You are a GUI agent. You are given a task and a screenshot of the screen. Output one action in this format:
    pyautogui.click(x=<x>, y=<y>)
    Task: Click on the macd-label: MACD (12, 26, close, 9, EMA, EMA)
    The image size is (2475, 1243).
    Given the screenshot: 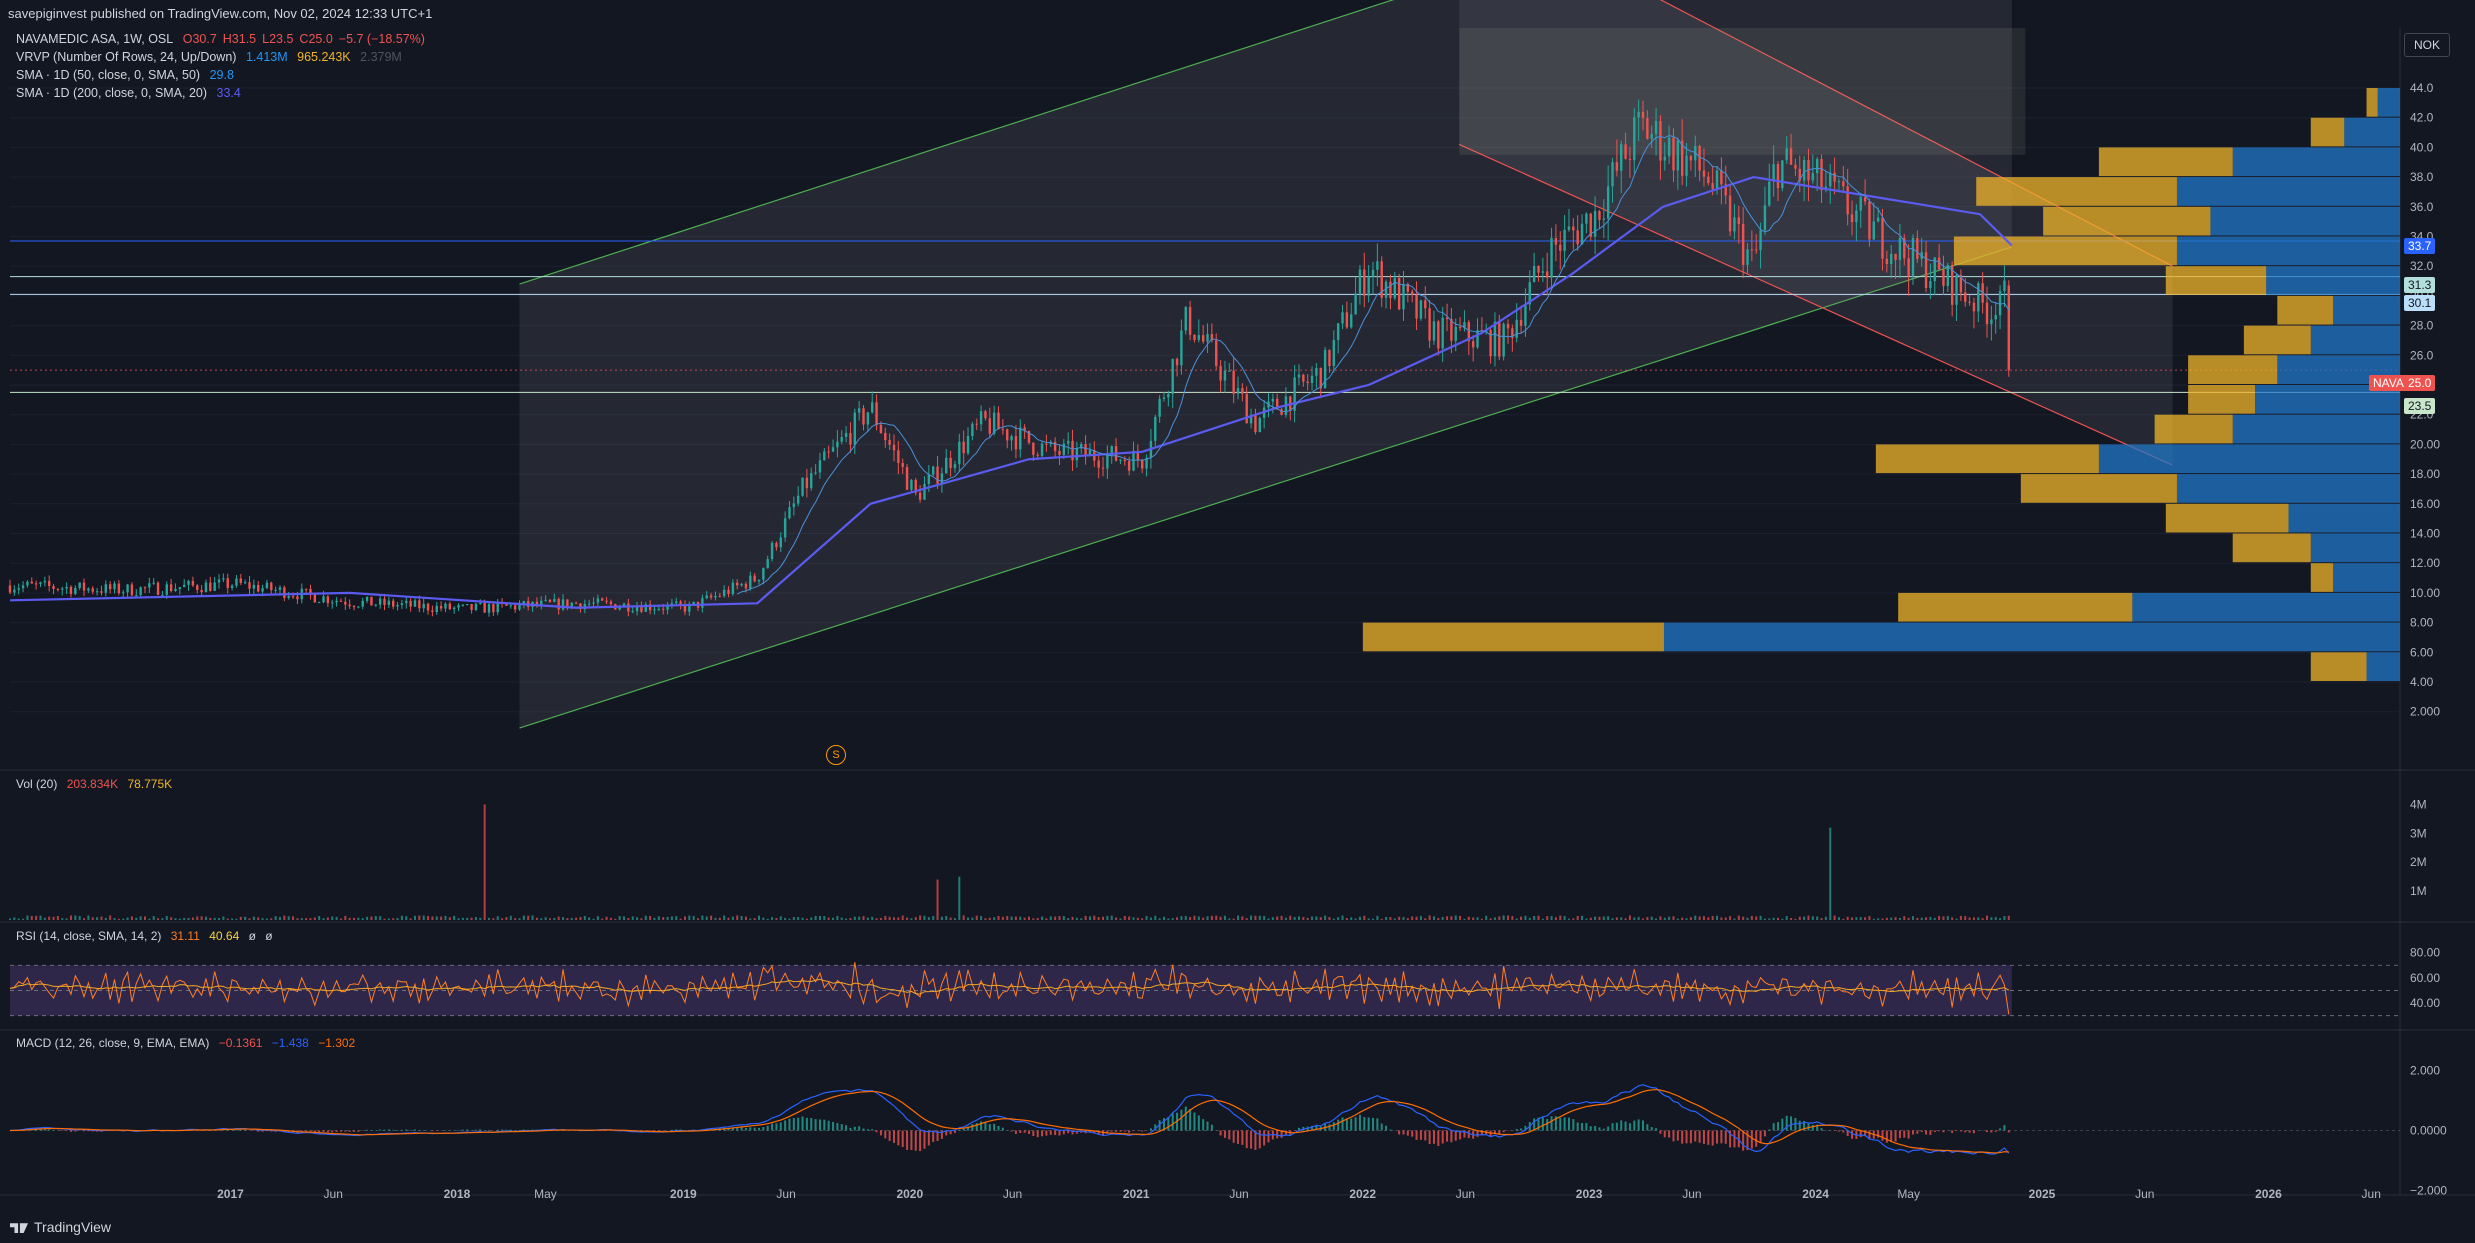 What is the action you would take?
    pyautogui.click(x=113, y=1043)
    